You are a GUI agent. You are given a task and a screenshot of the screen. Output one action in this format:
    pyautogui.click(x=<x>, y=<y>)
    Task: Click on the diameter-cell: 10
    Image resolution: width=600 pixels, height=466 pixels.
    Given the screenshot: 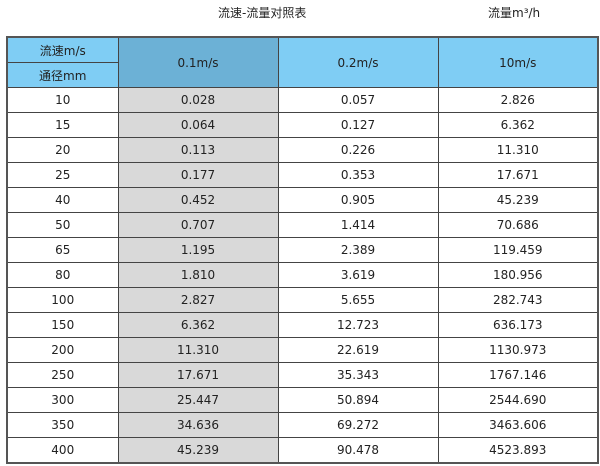 What is the action you would take?
    pyautogui.click(x=62, y=100)
    